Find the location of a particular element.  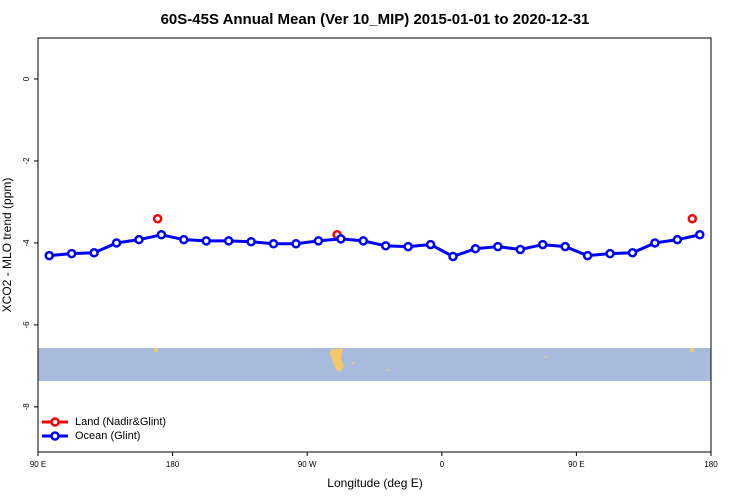

y-tick-label: -2 is located at coordinates (26, 161).